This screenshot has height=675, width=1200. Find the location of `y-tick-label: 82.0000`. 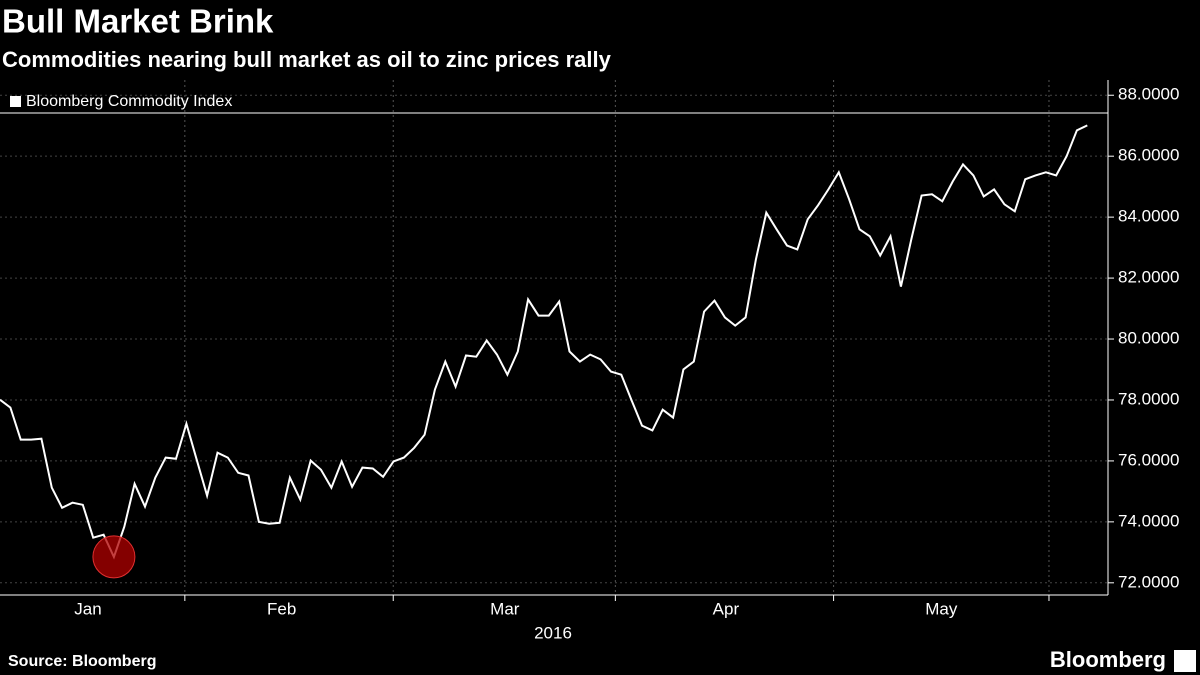

y-tick-label: 82.0000 is located at coordinates (1148, 277).